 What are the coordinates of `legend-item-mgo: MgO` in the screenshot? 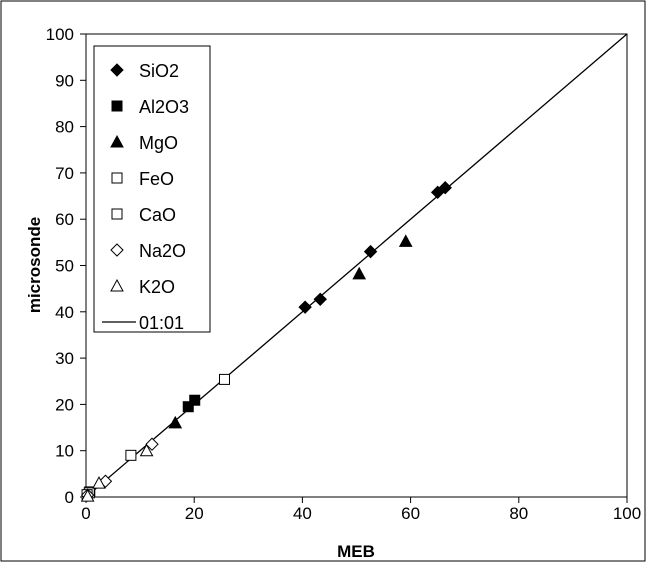 It's located at (144, 143).